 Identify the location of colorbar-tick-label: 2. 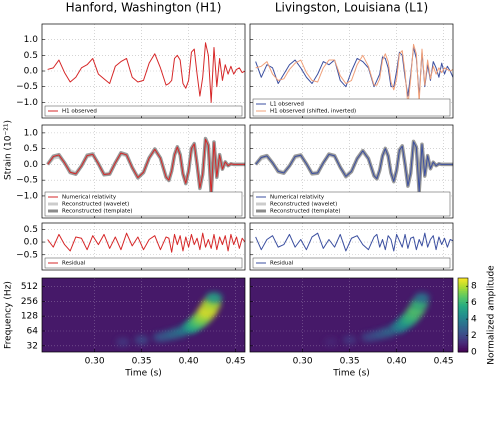
(474, 336).